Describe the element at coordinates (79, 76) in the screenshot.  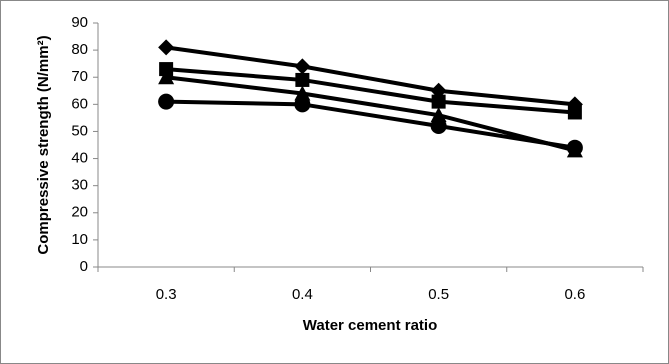
I see `y-tick-label: 70` at that location.